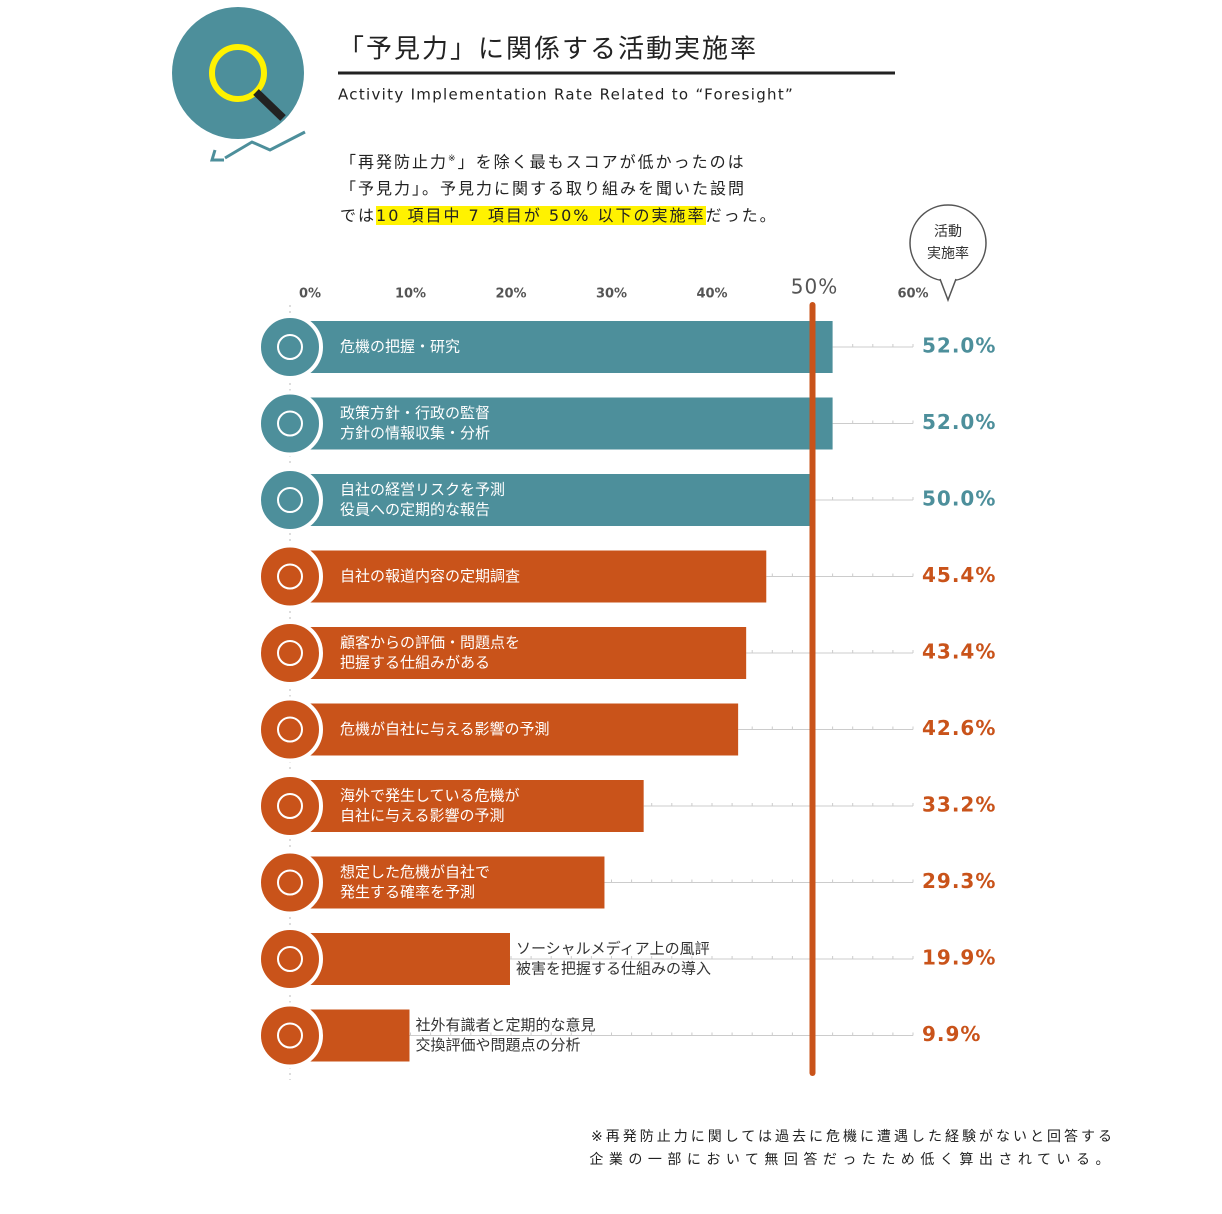  I want to click on category-label: 社外有識者と定期的な意見, so click(505, 1025).